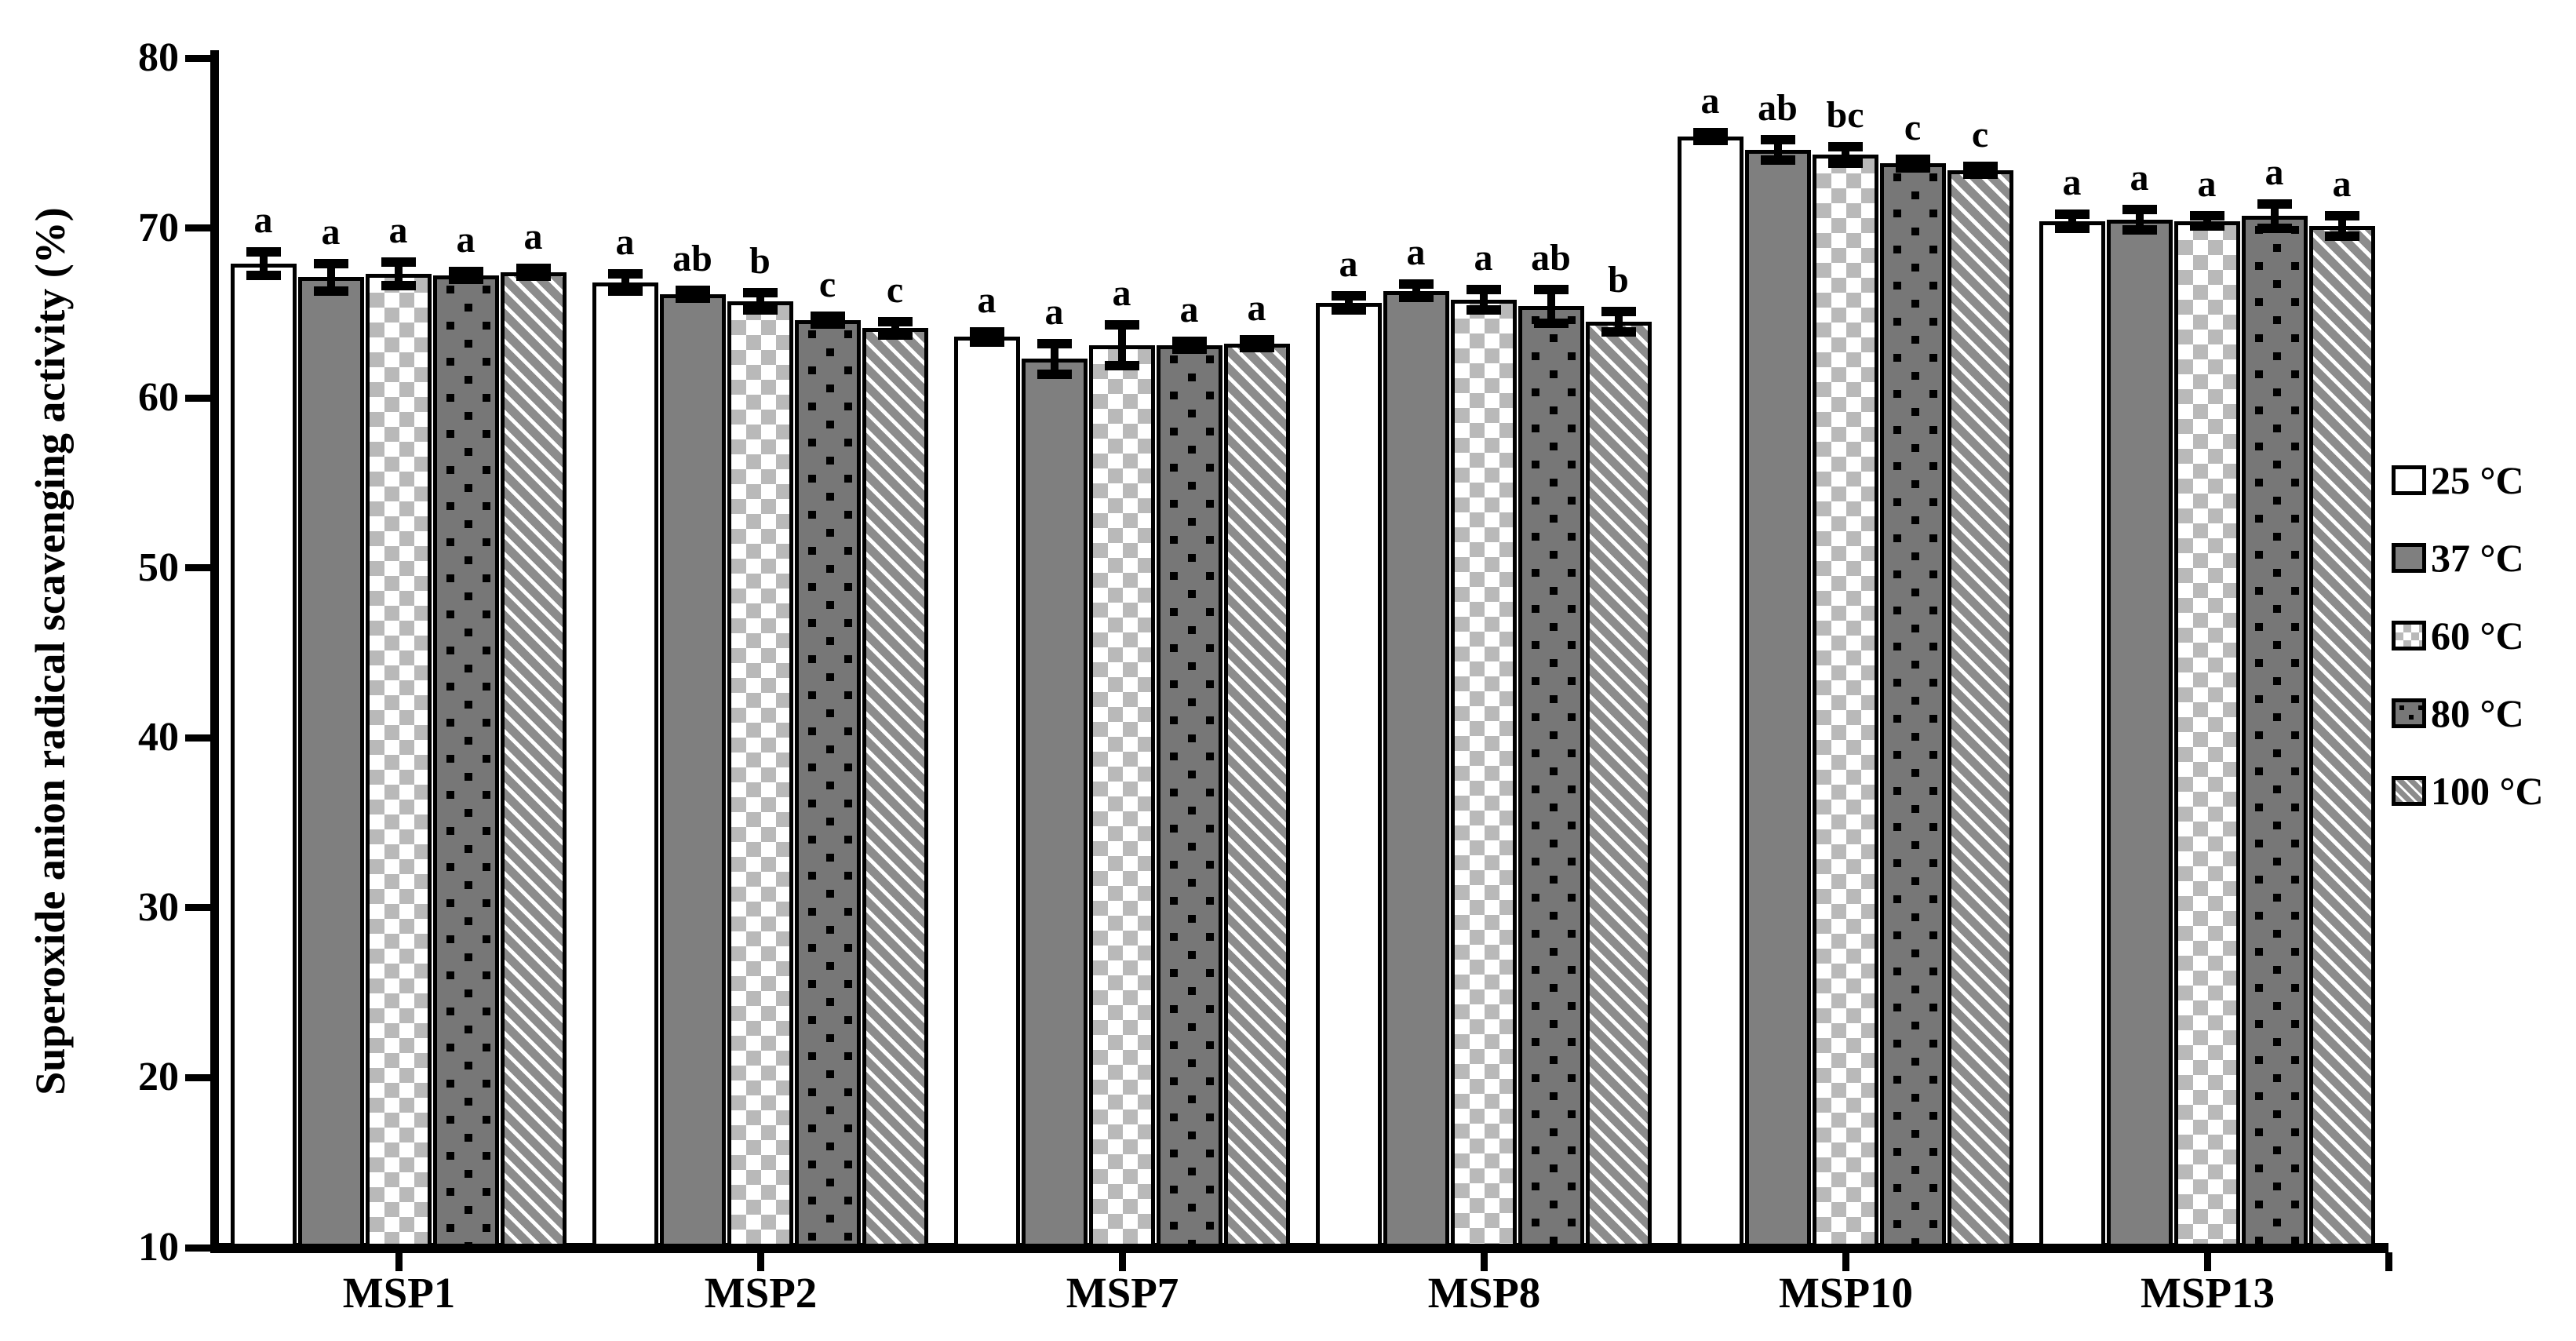 This screenshot has height=1341, width=2576. Describe the element at coordinates (1484, 653) in the screenshot. I see `bar-group-msp8: a a a ab b` at that location.